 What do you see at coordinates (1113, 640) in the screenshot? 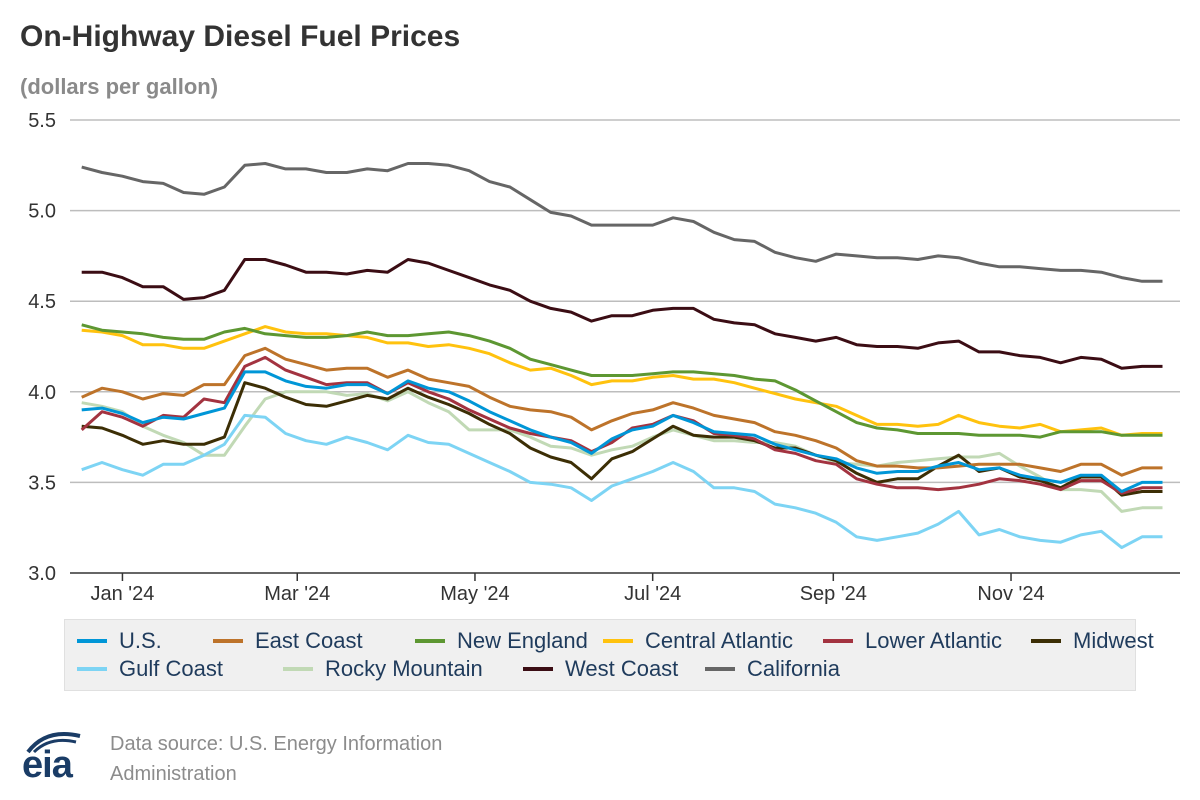
I see `legend-label: Midwest` at bounding box center [1113, 640].